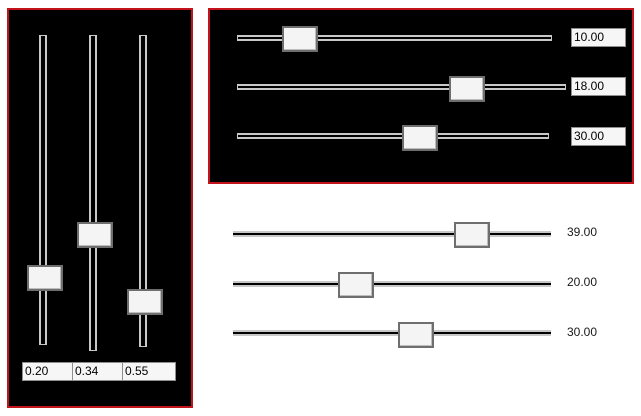  I want to click on vertical-slider-value-3: 0.55, so click(149, 371).